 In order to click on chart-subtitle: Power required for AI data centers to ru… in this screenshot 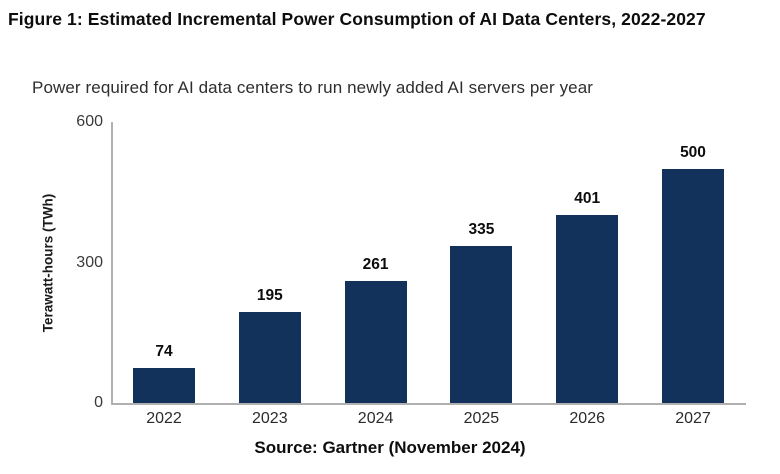, I will do `click(313, 87)`.